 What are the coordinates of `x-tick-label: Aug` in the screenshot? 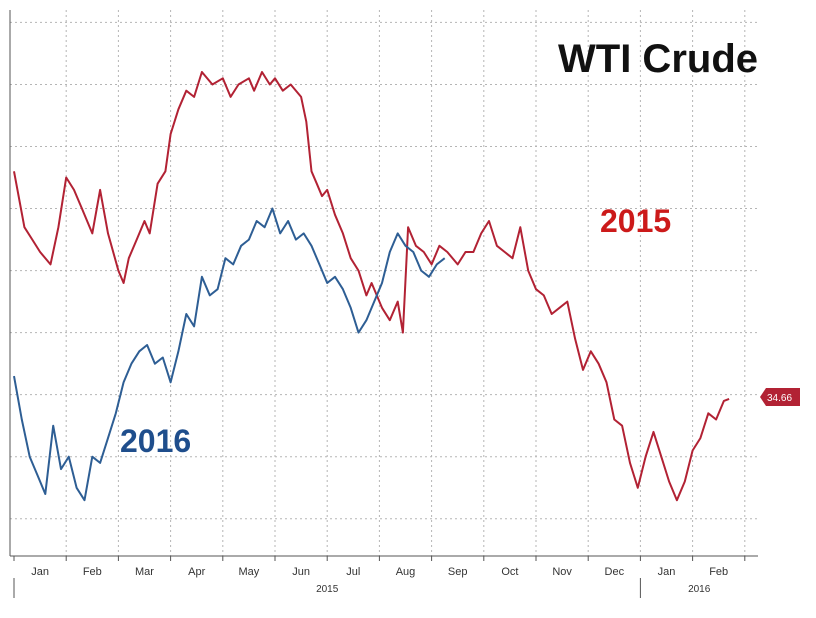 It's located at (406, 572).